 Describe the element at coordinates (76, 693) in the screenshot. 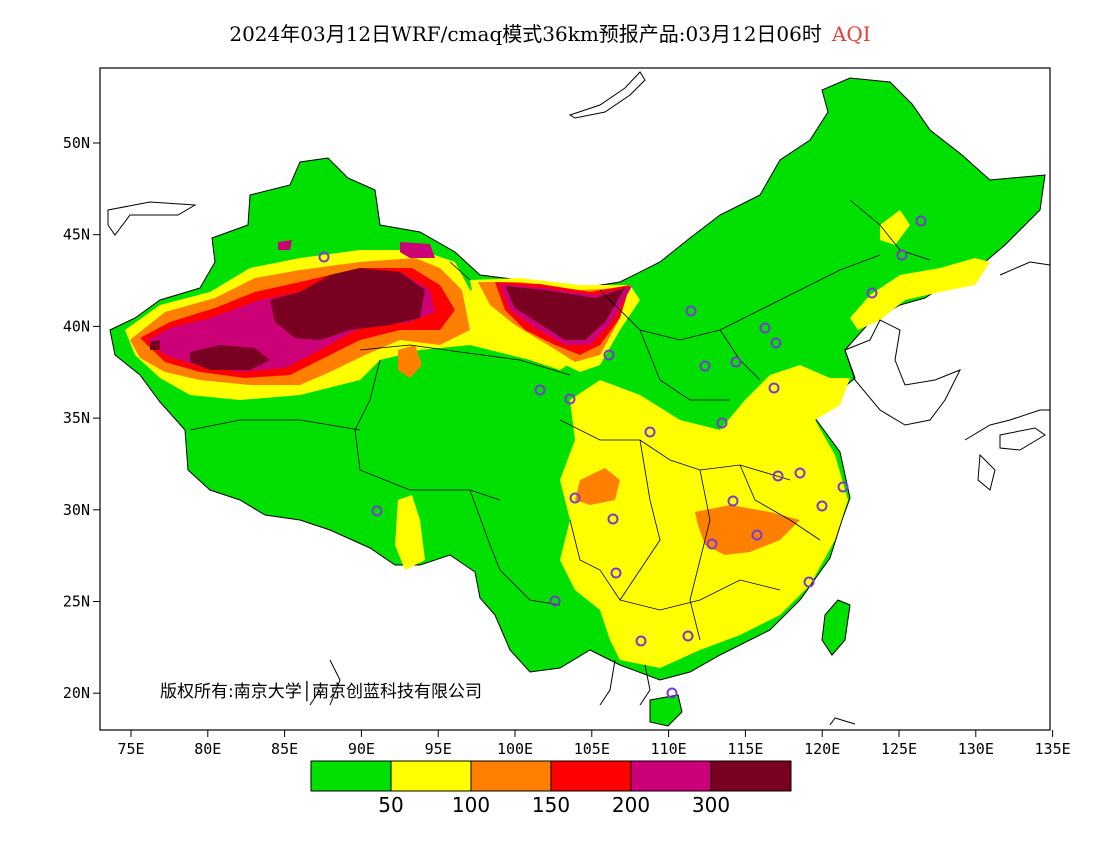

I see `y-tick-label: 20N` at that location.